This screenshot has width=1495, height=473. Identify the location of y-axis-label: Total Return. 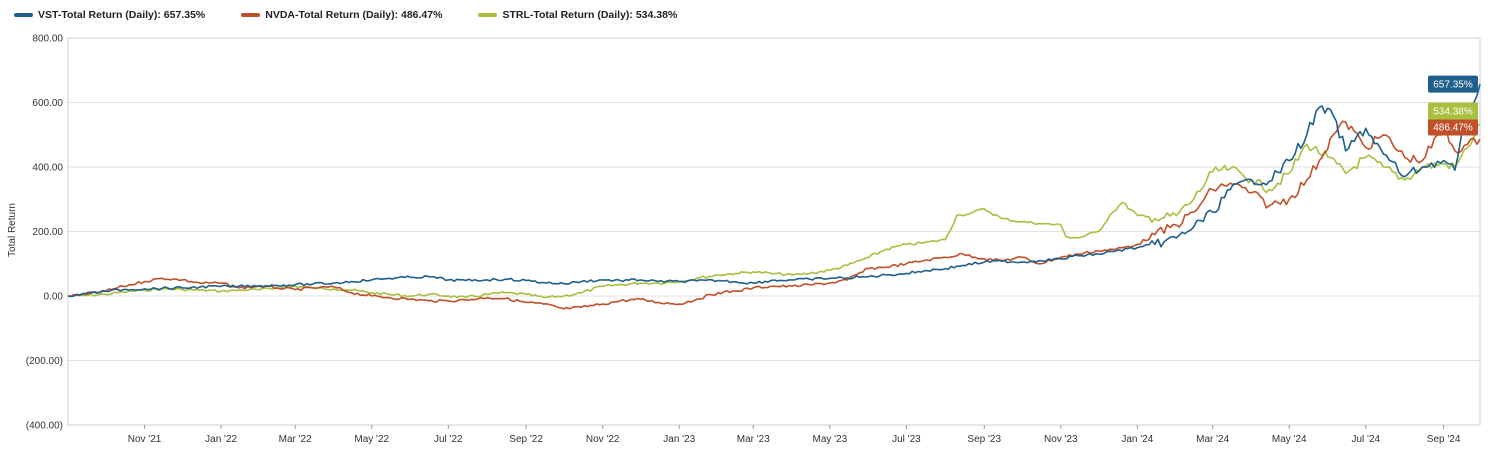
(12, 230).